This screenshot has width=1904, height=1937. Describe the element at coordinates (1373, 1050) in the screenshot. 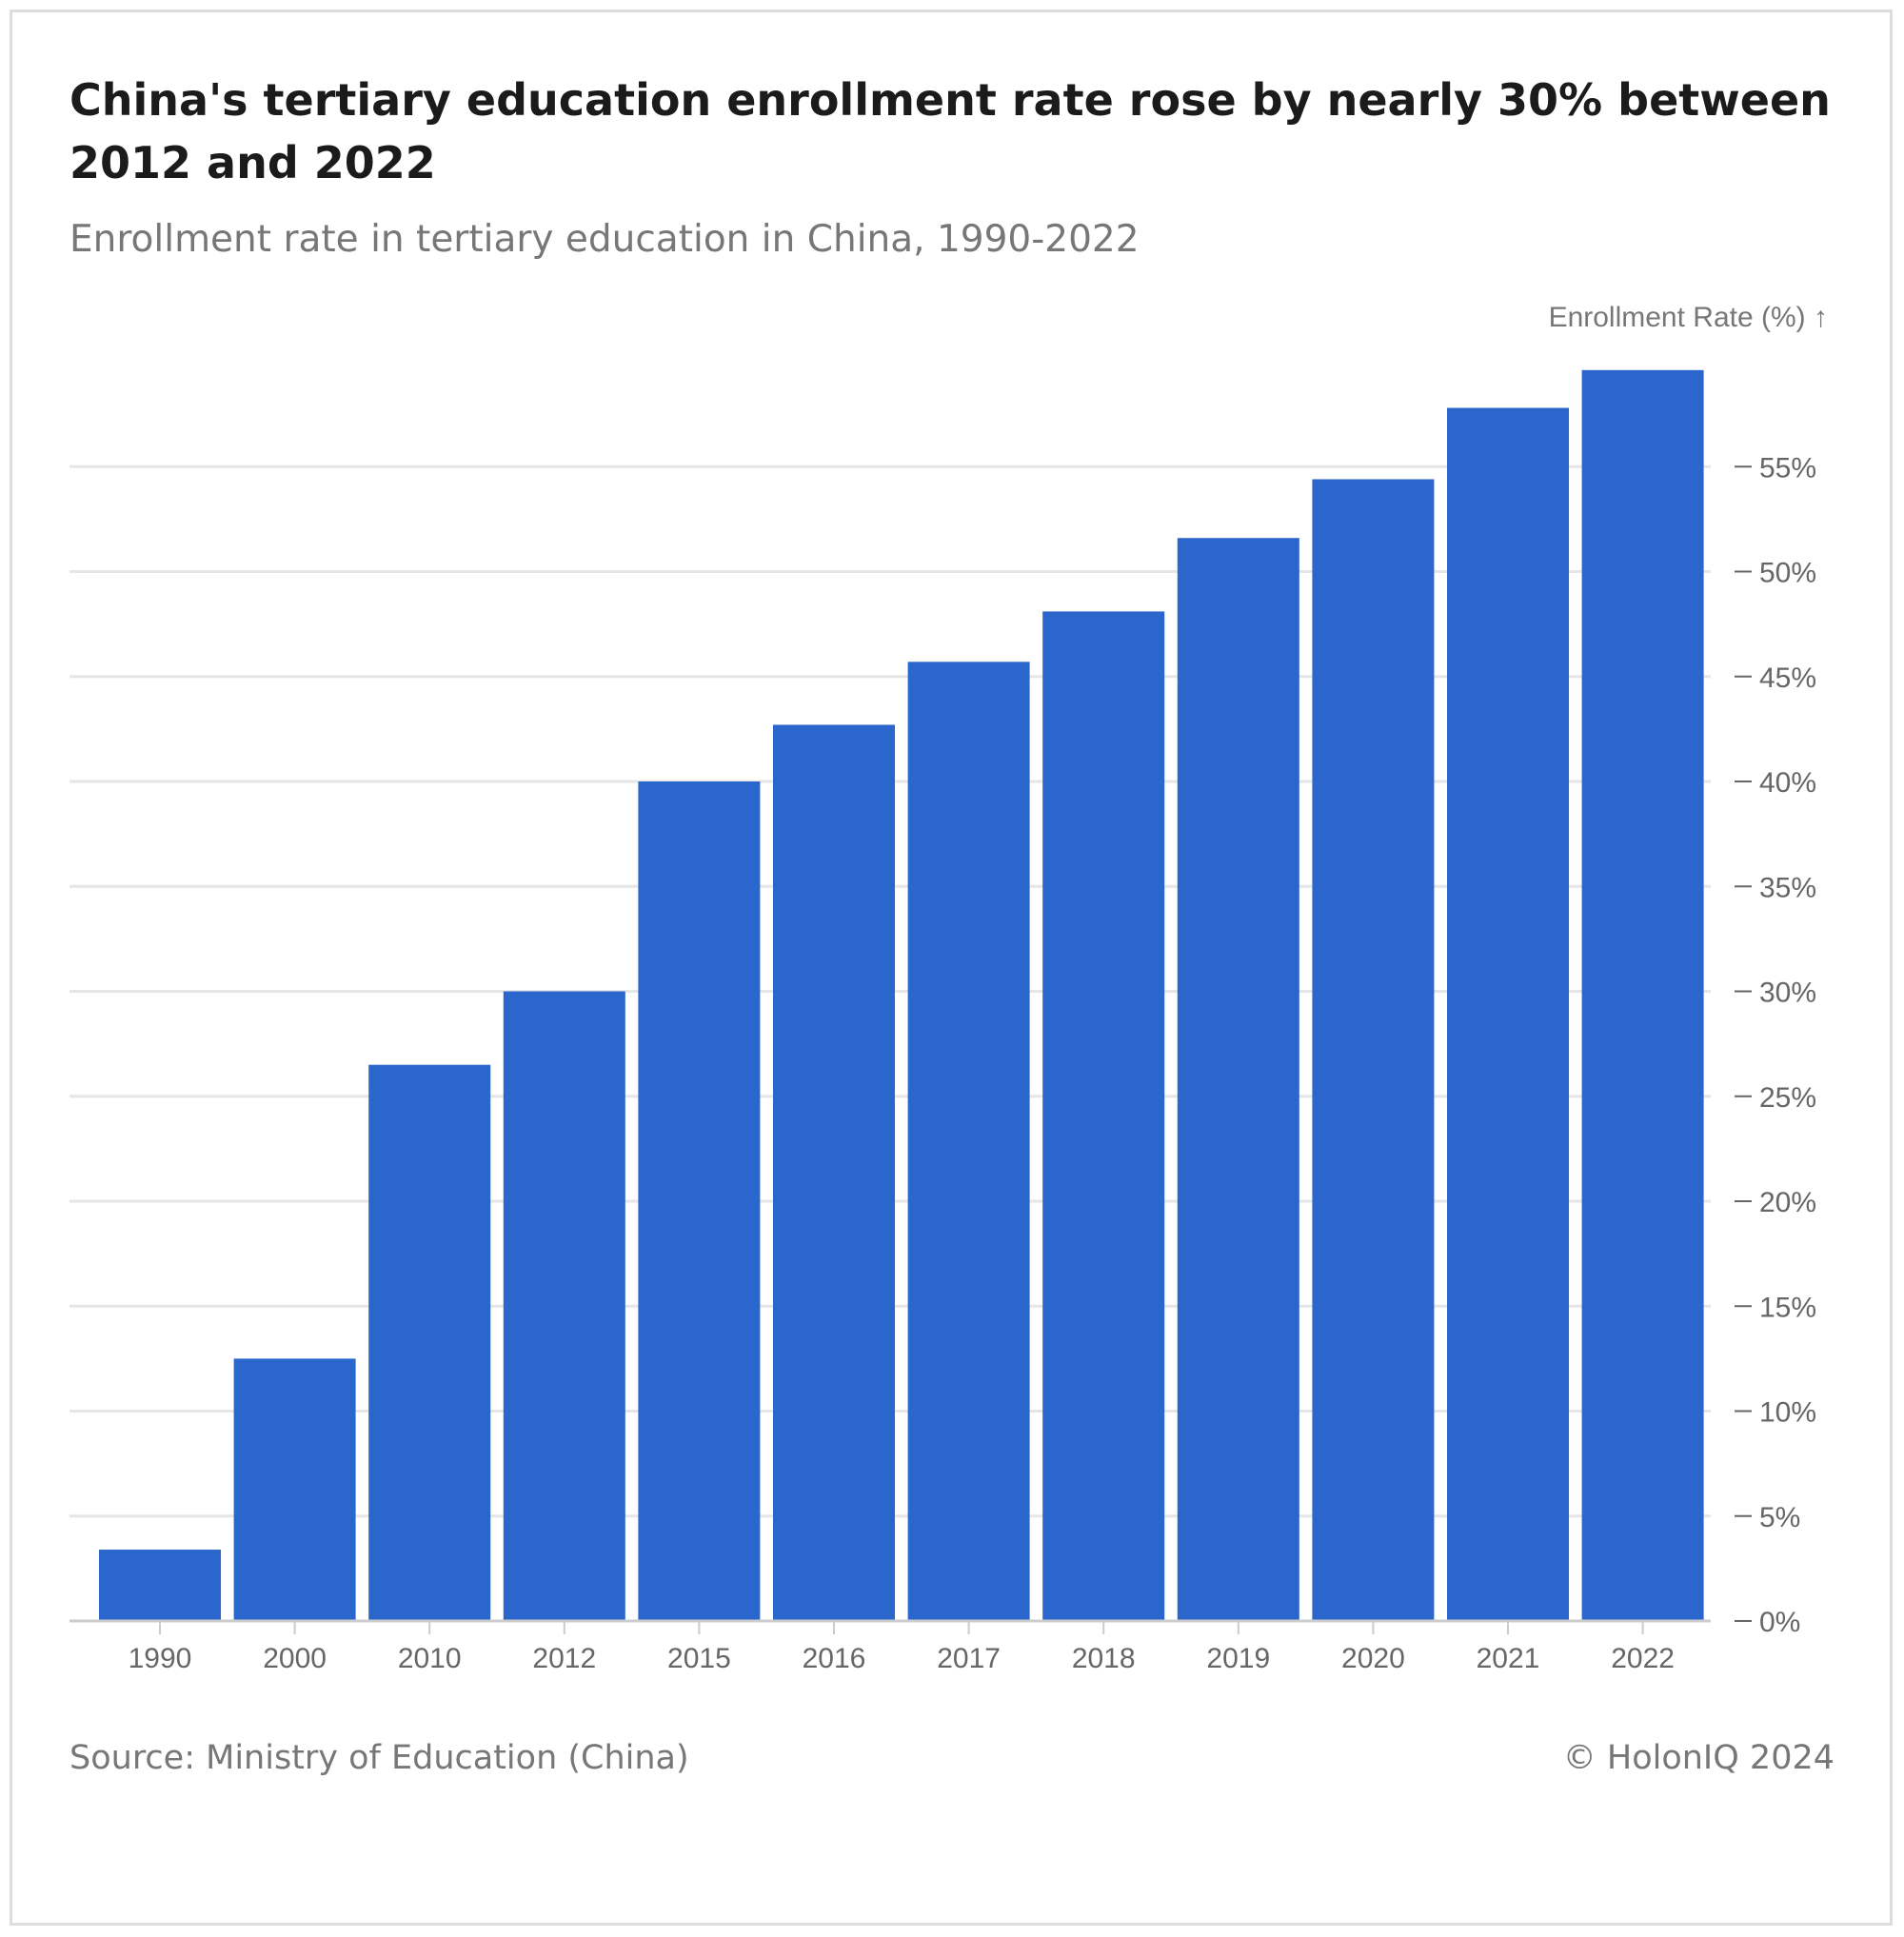

I see `bar-2020` at that location.